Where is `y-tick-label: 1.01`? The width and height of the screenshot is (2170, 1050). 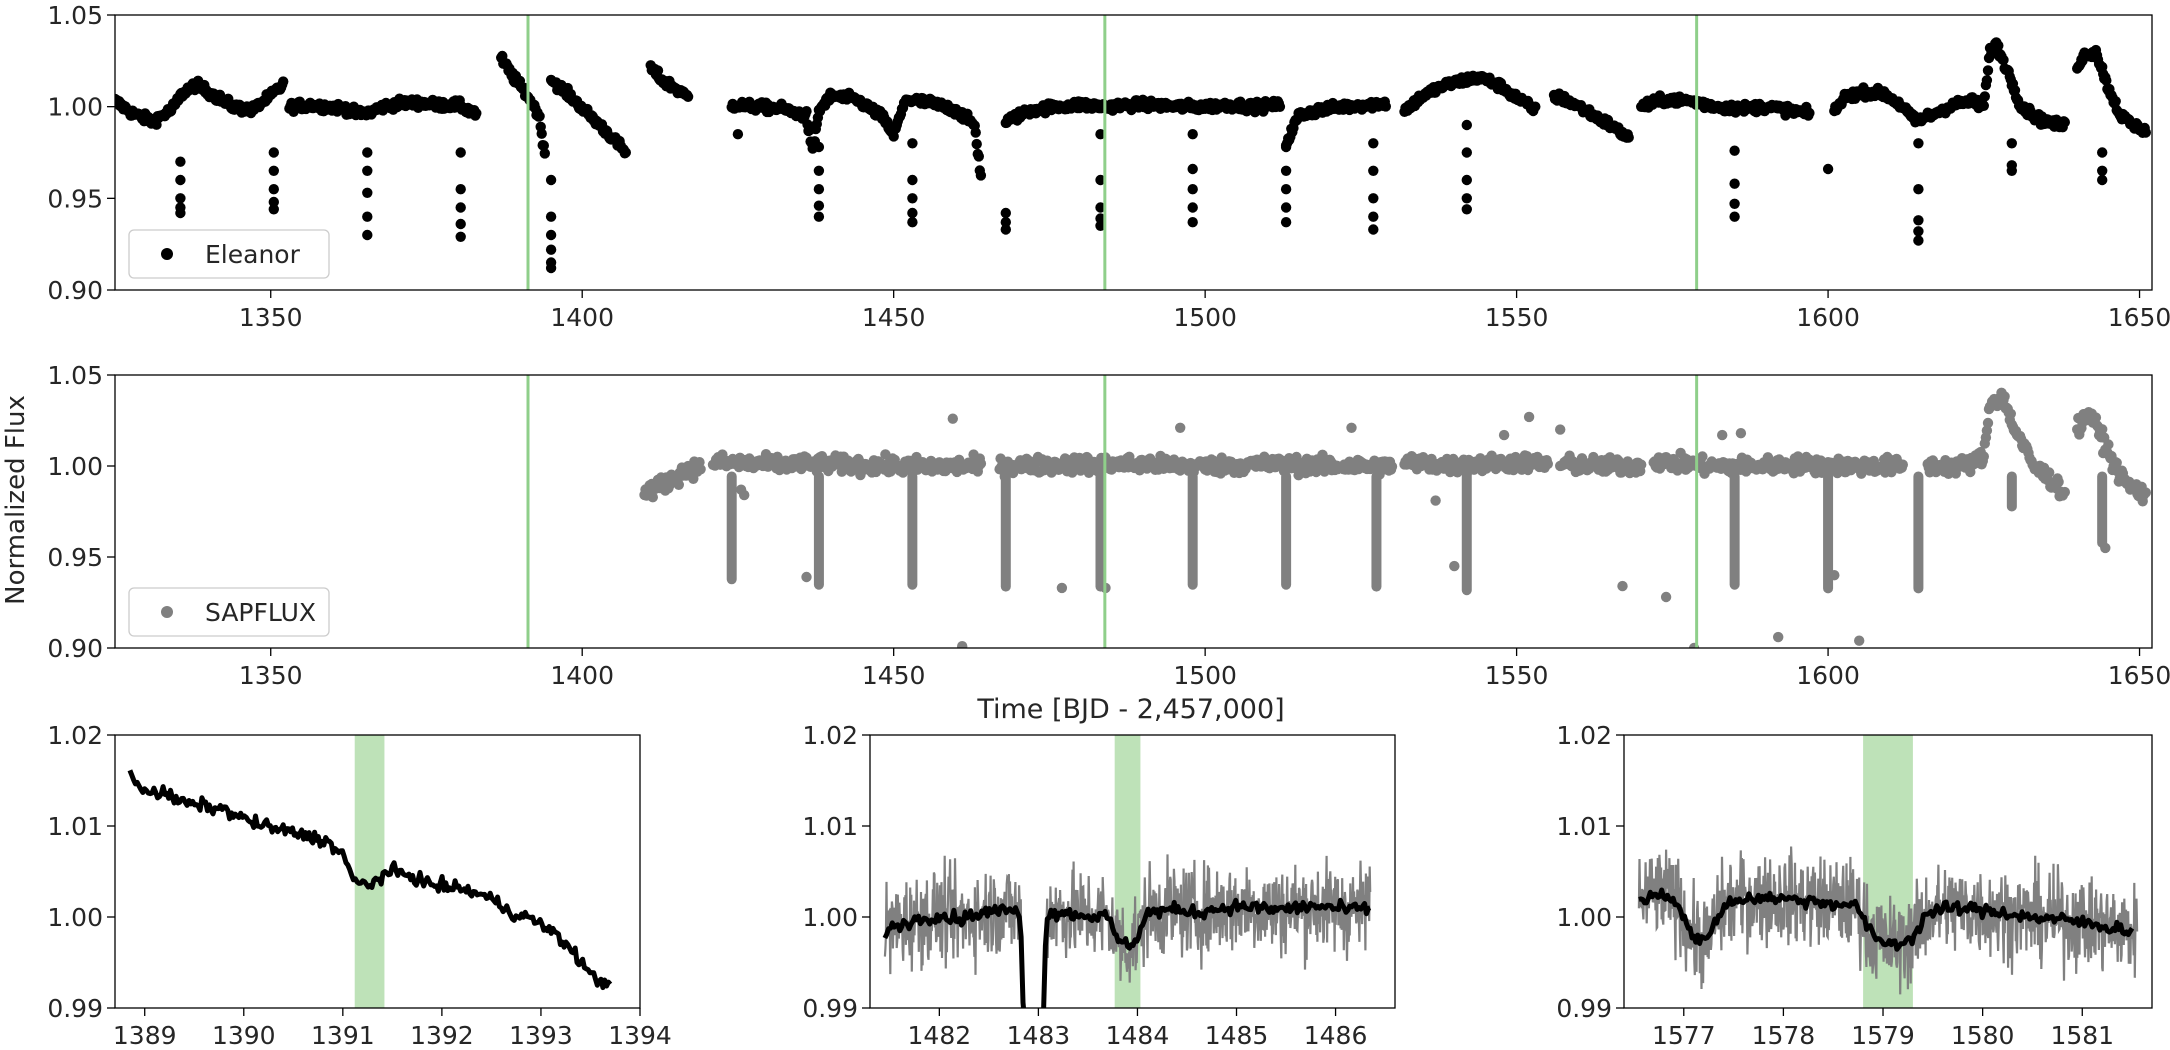 y-tick-label: 1.01 is located at coordinates (75, 826).